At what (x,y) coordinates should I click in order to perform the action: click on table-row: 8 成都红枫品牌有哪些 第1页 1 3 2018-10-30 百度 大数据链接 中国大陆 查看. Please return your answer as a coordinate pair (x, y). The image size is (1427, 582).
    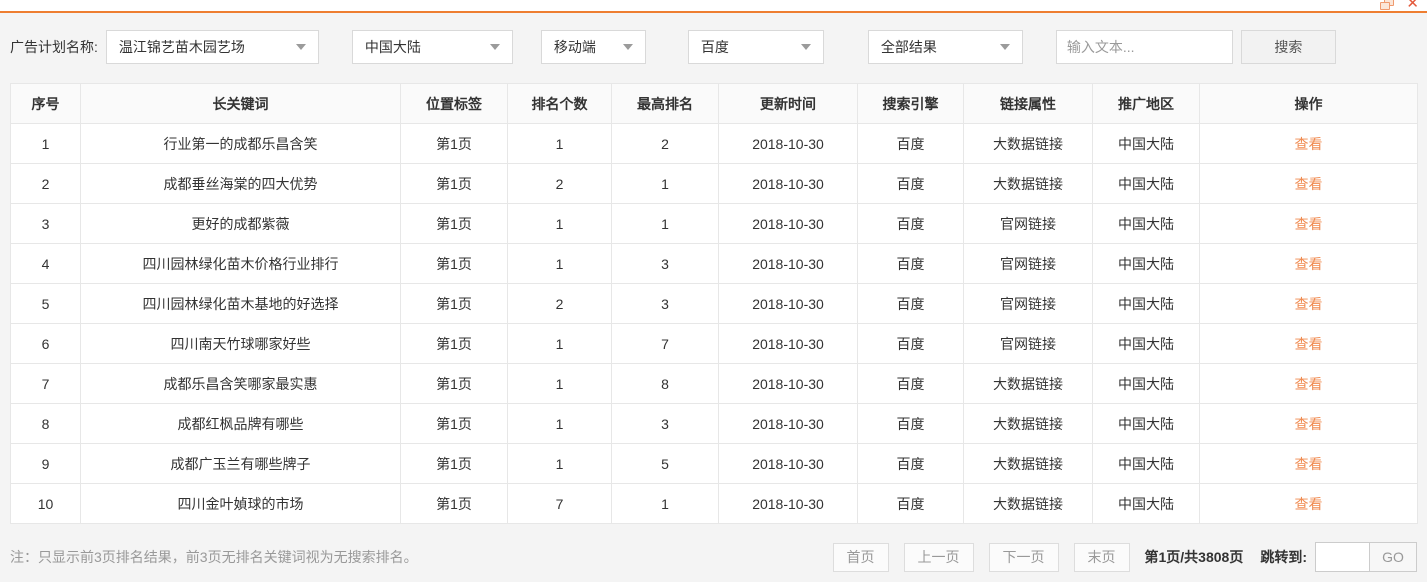
    Looking at the image, I should click on (714, 423).